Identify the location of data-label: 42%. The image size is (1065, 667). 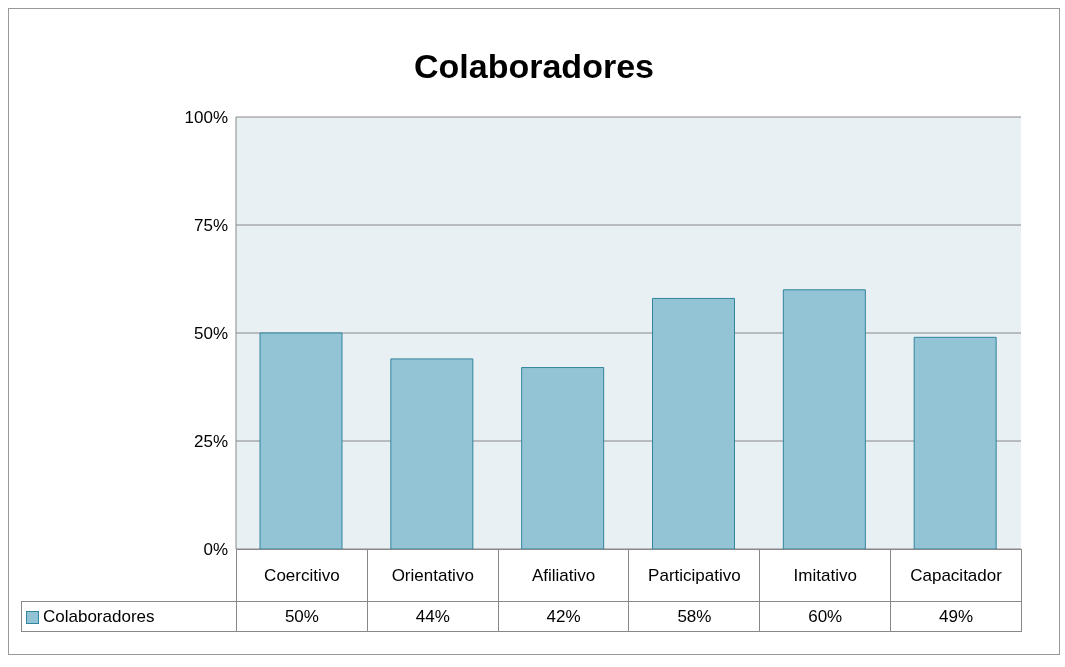
(563, 616).